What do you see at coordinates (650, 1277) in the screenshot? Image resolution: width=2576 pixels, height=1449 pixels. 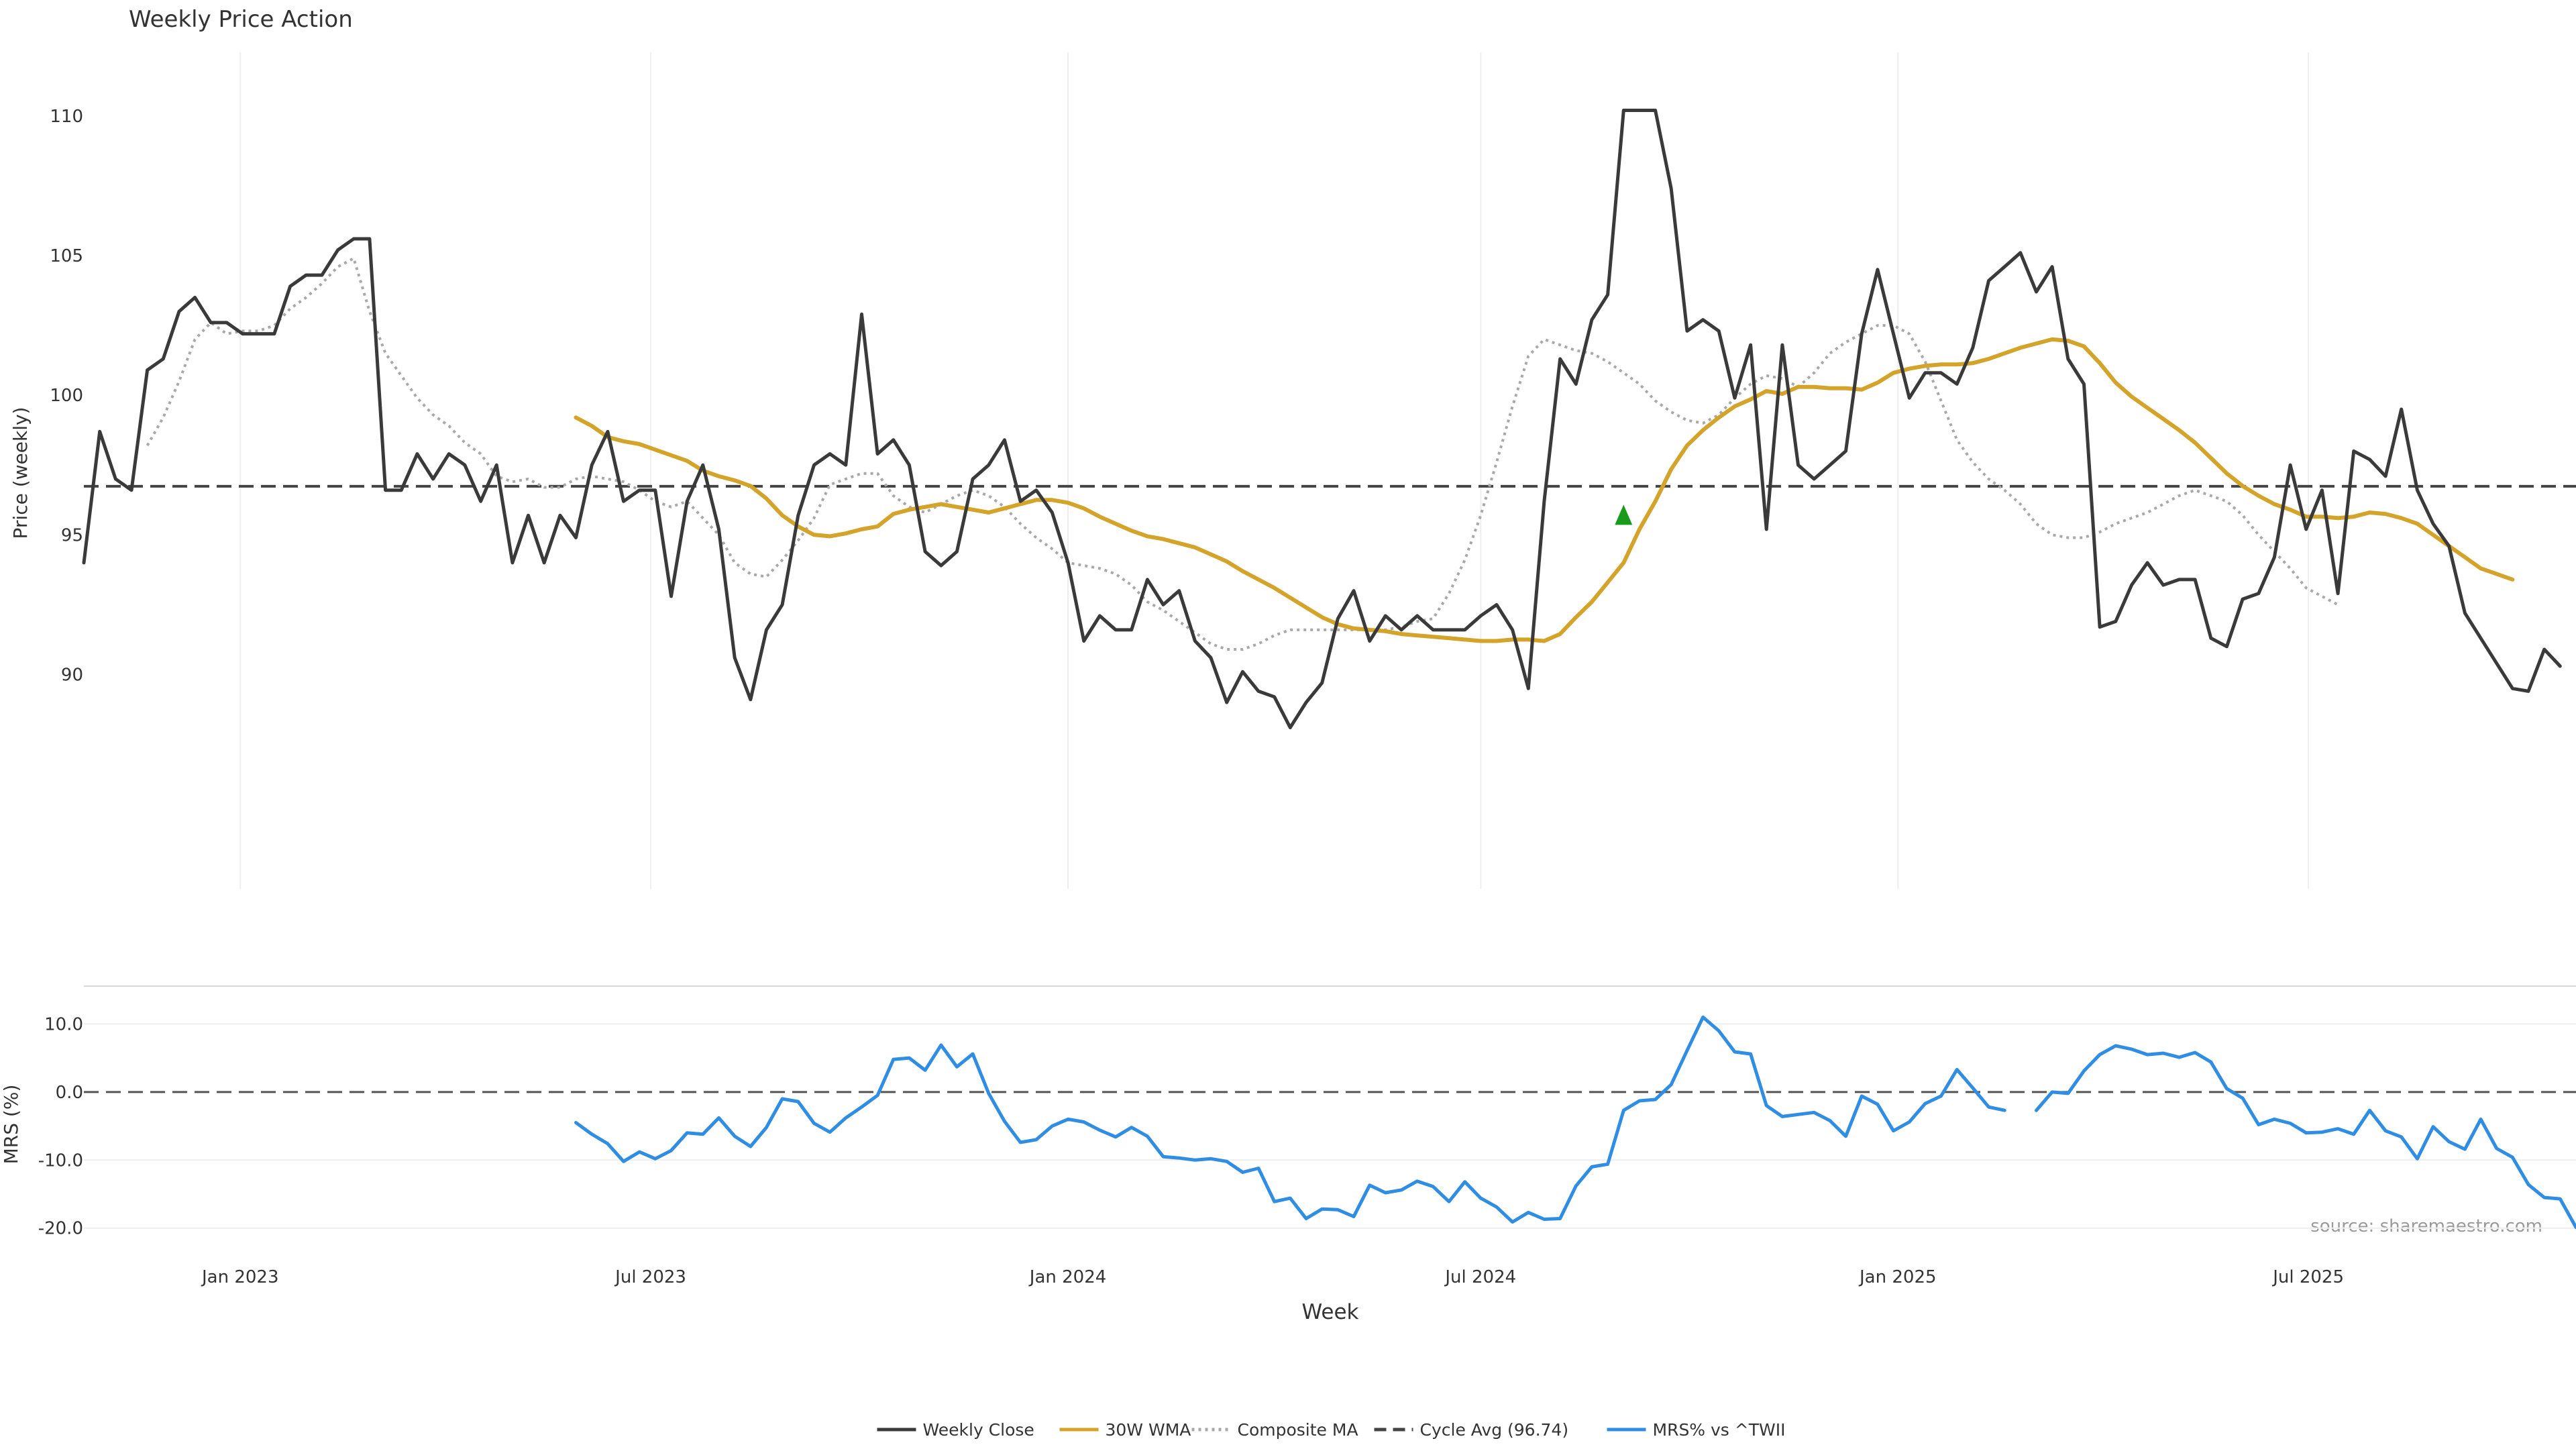 I see `x-tick-label: Jul 2023` at bounding box center [650, 1277].